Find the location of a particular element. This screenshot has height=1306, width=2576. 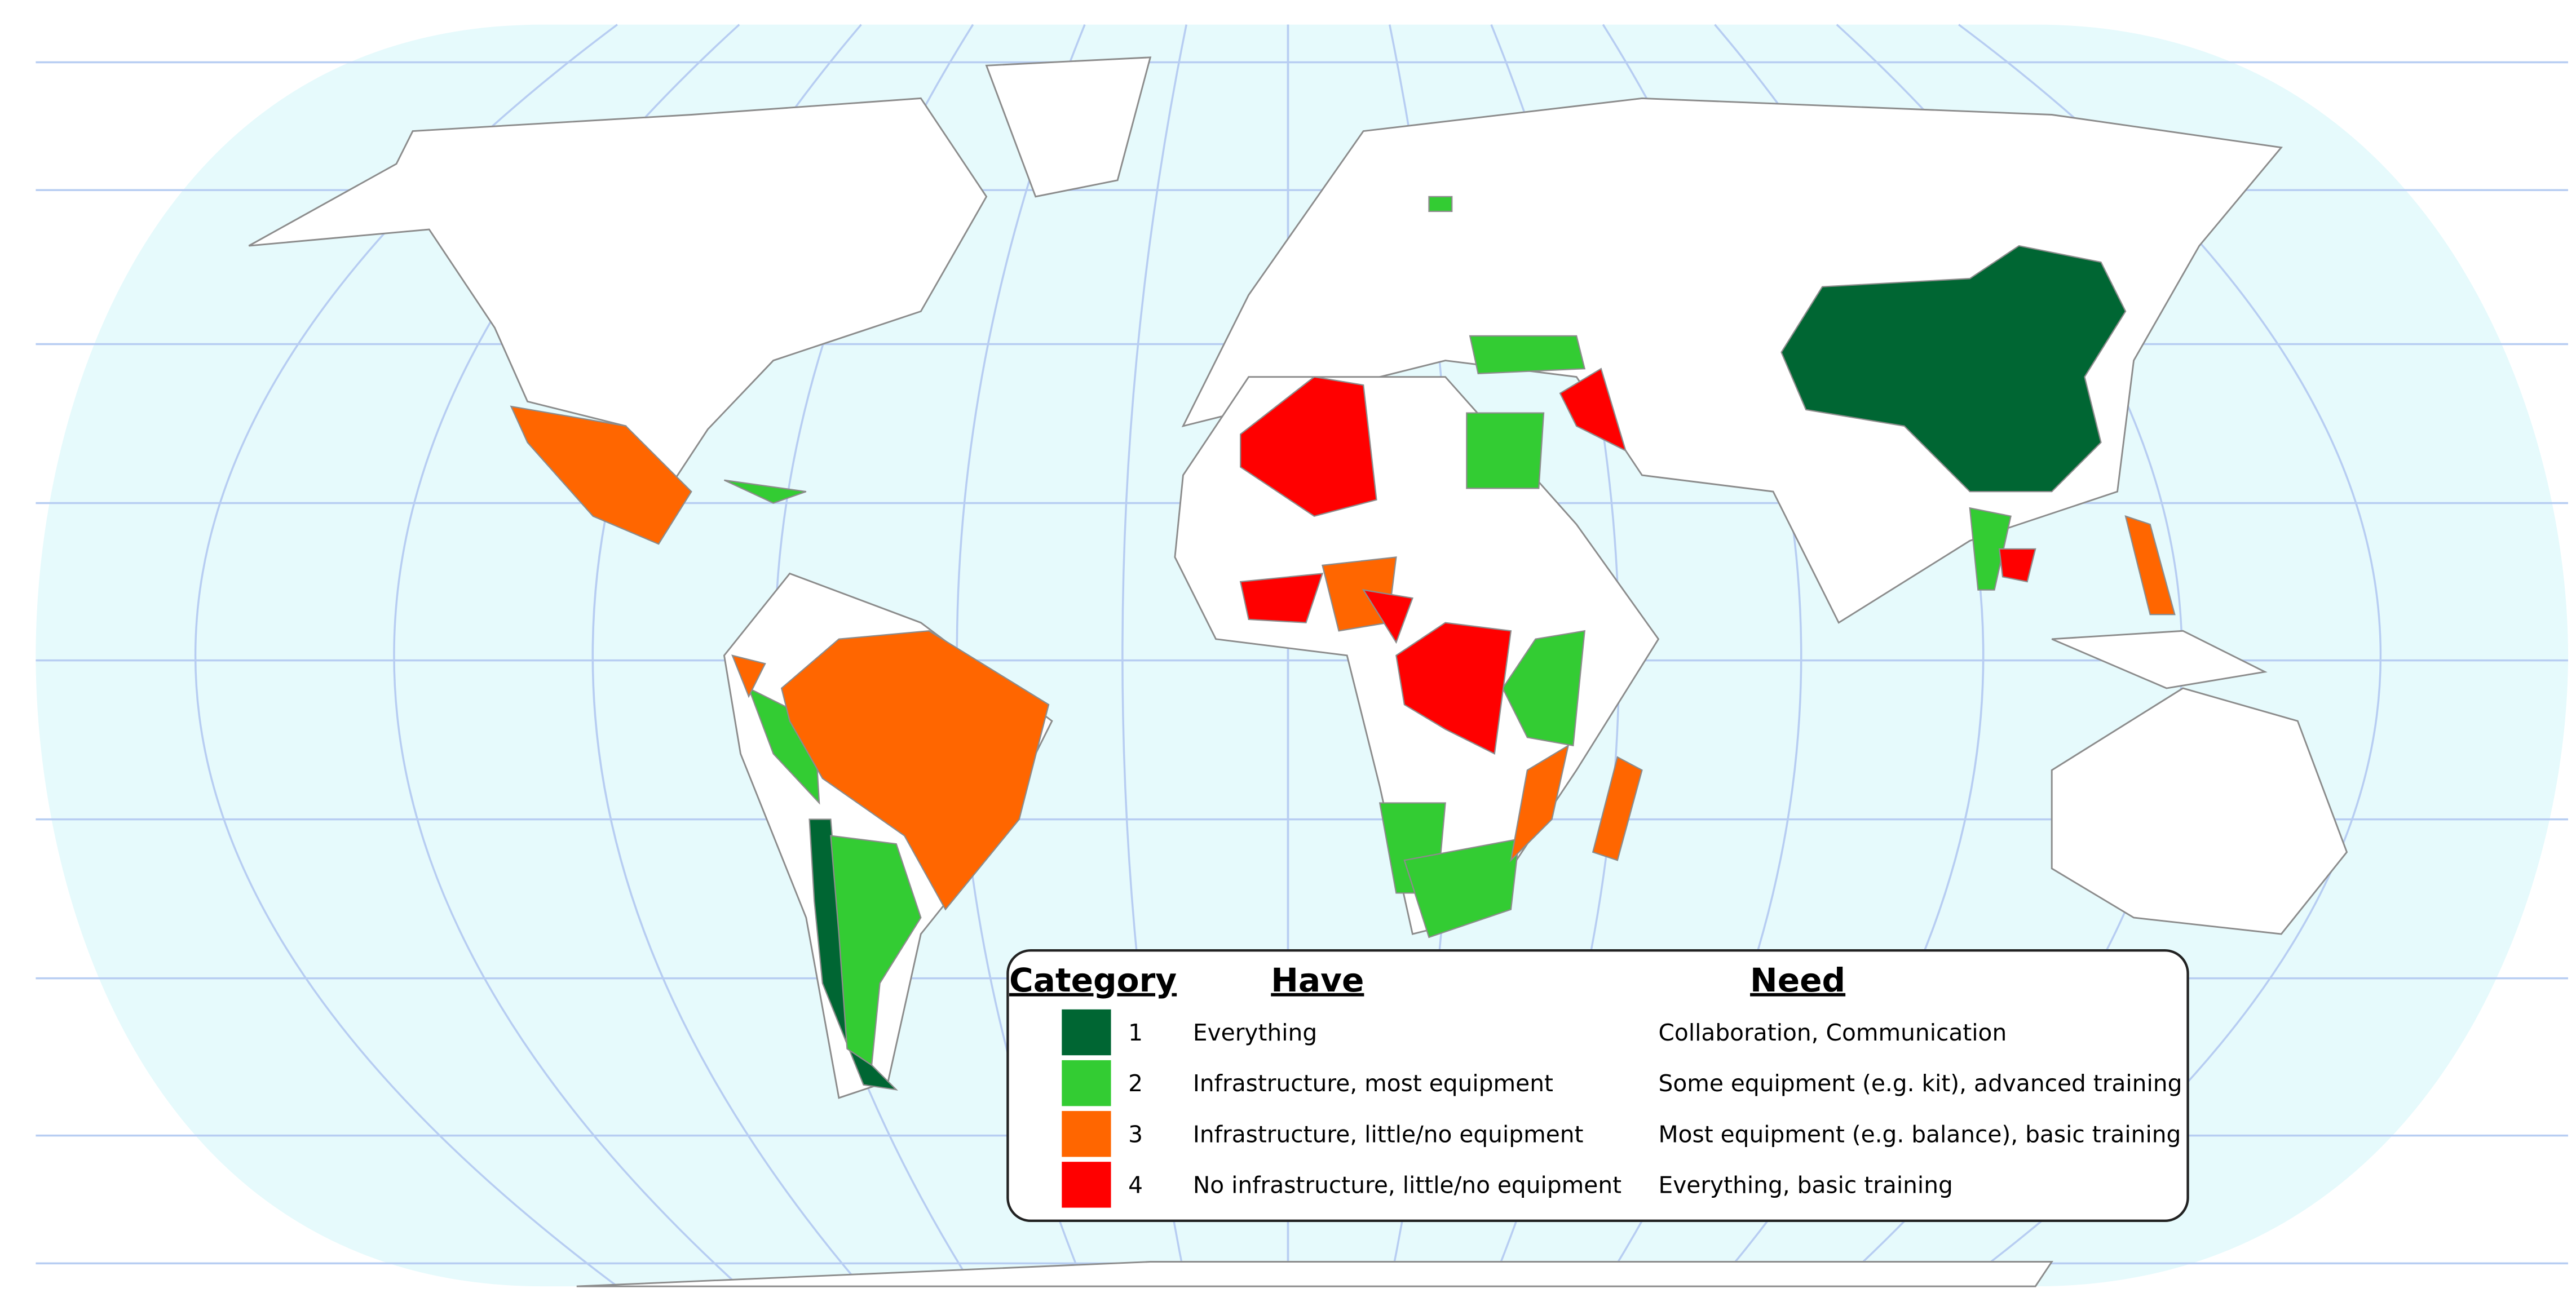

legend-category: 4 is located at coordinates (1135, 1184).